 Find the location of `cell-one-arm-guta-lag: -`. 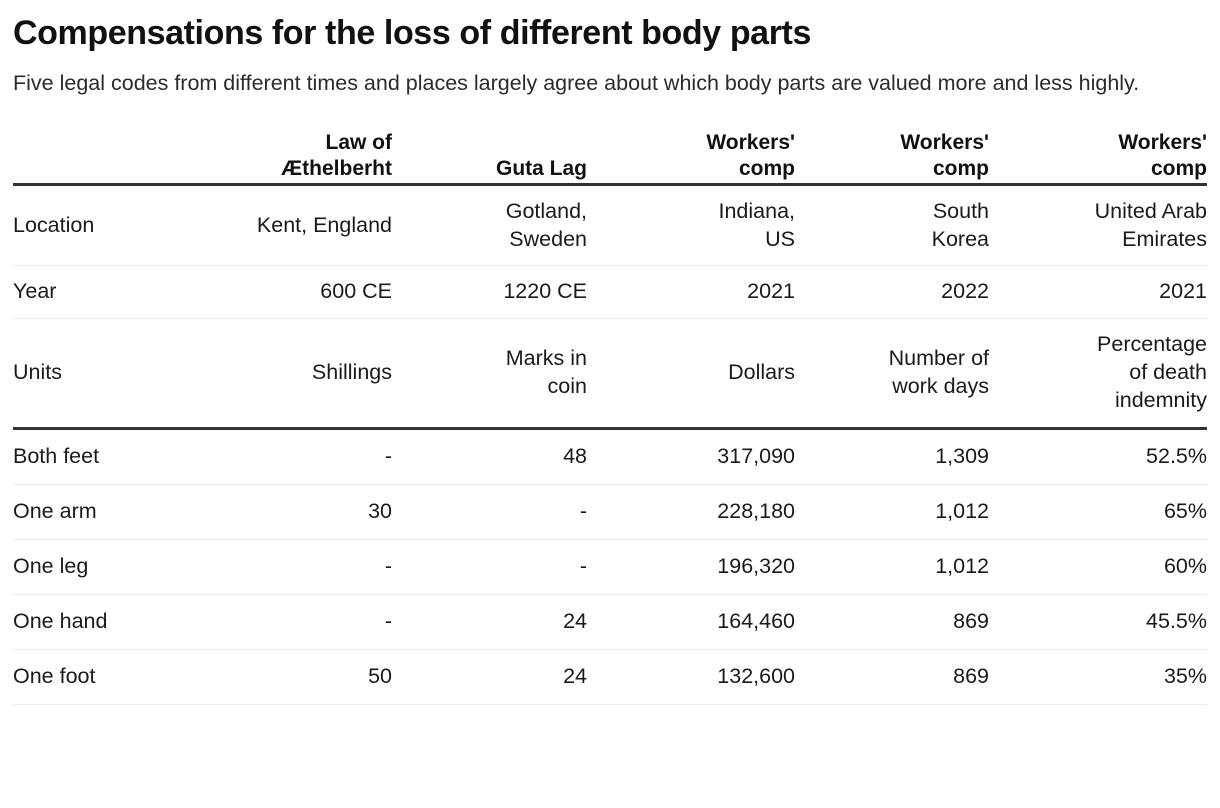

cell-one-arm-guta-lag: - is located at coordinates (583, 511).